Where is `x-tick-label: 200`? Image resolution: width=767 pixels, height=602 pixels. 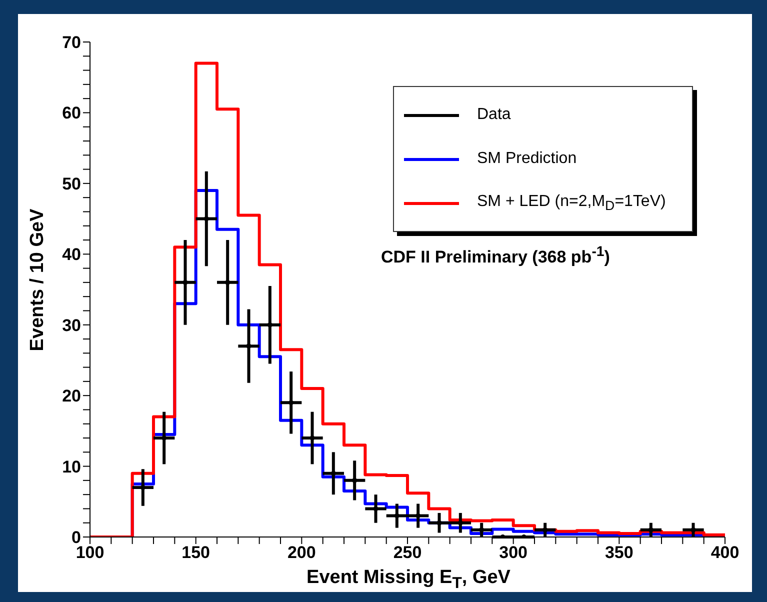
x-tick-label: 200 is located at coordinates (301, 552).